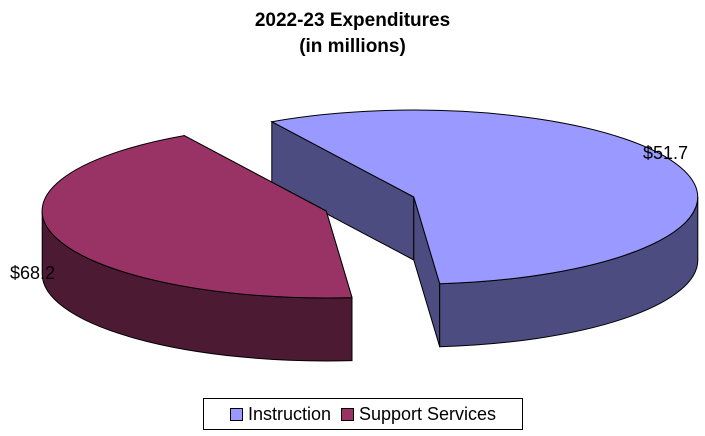 The height and width of the screenshot is (436, 705). Describe the element at coordinates (427, 413) in the screenshot. I see `legend-label-support-services: Support Services` at that location.